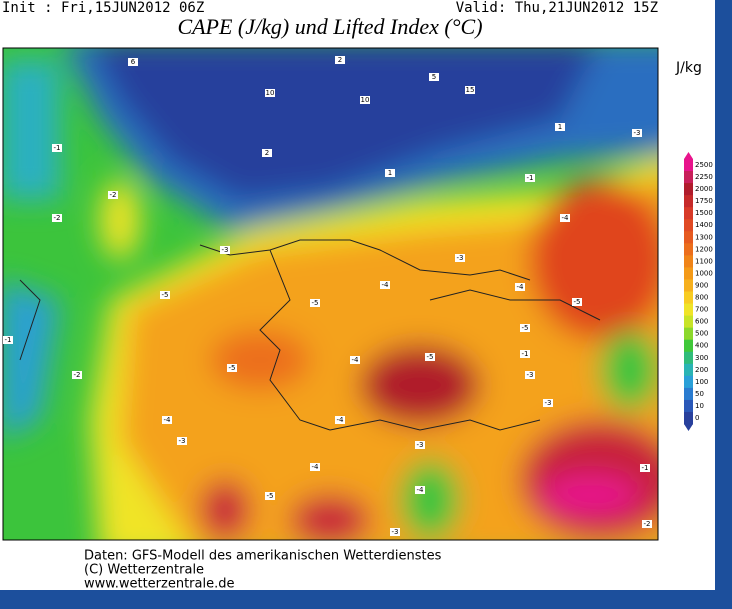  What do you see at coordinates (688, 68) in the screenshot?
I see `colorbar-unit: J/kg` at bounding box center [688, 68].